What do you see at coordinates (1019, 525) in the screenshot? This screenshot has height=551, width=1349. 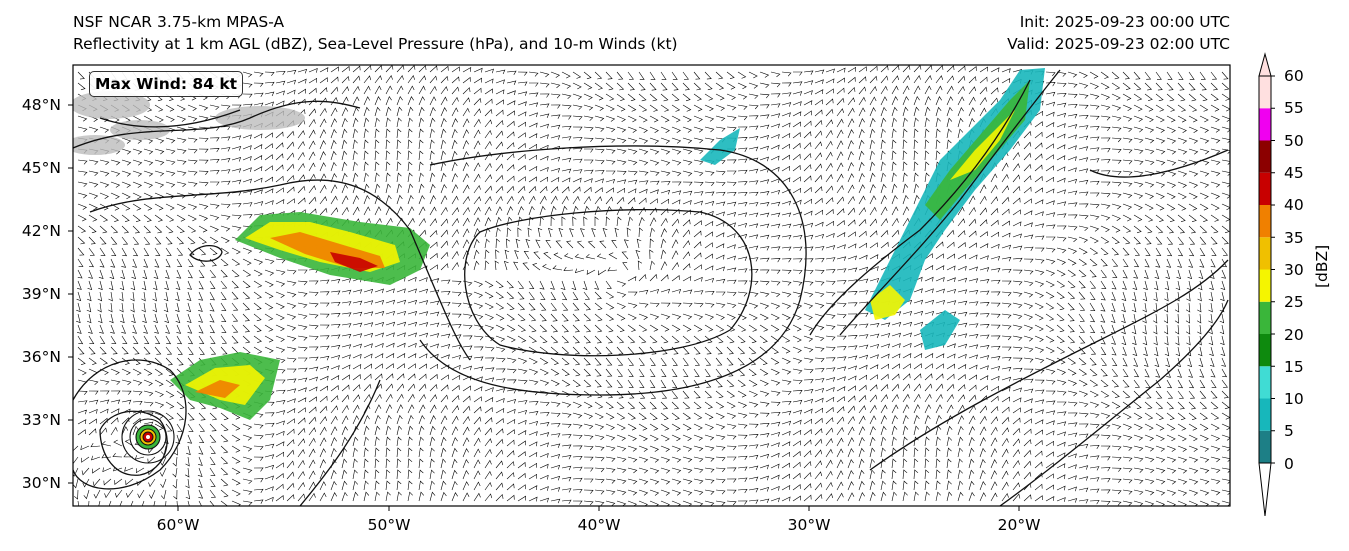 I see `lon-tick-label: 20°W` at bounding box center [1019, 525].